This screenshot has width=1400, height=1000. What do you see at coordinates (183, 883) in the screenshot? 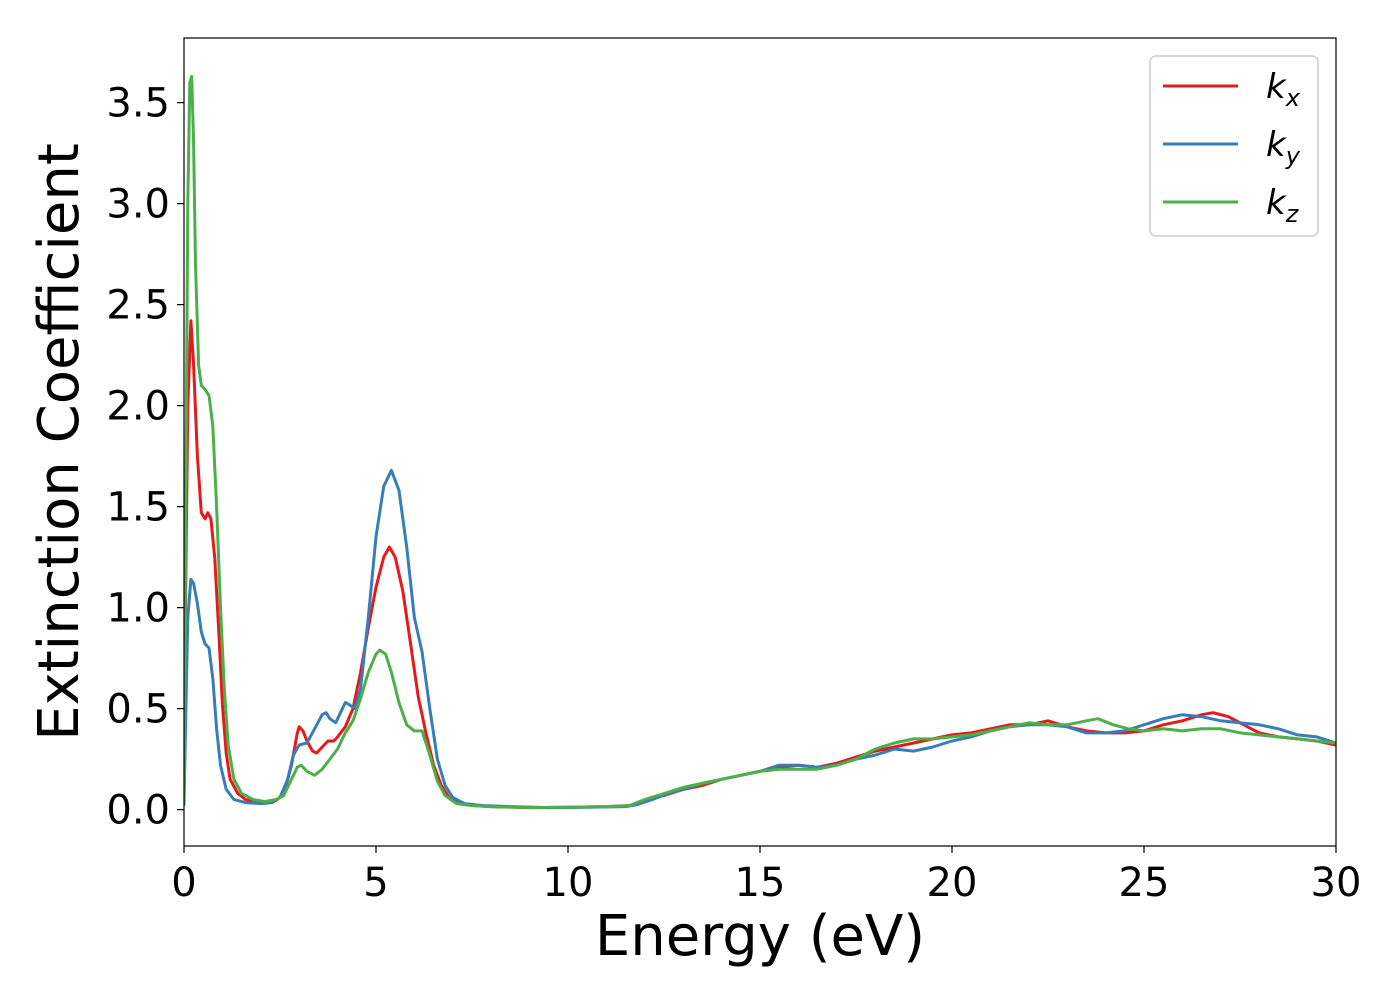
I see `x-tick-label: 0` at bounding box center [183, 883].